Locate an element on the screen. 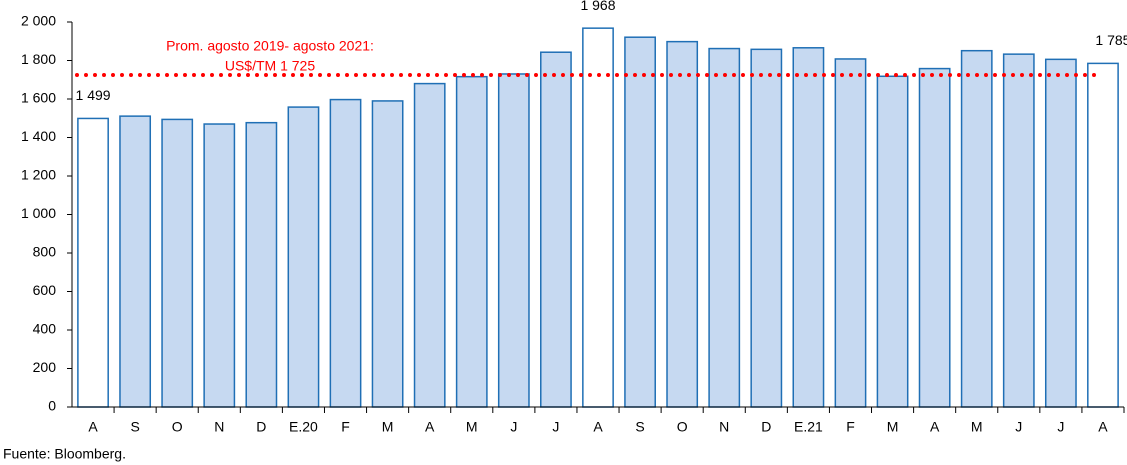  y-tick-label: 800 is located at coordinates (45, 252).